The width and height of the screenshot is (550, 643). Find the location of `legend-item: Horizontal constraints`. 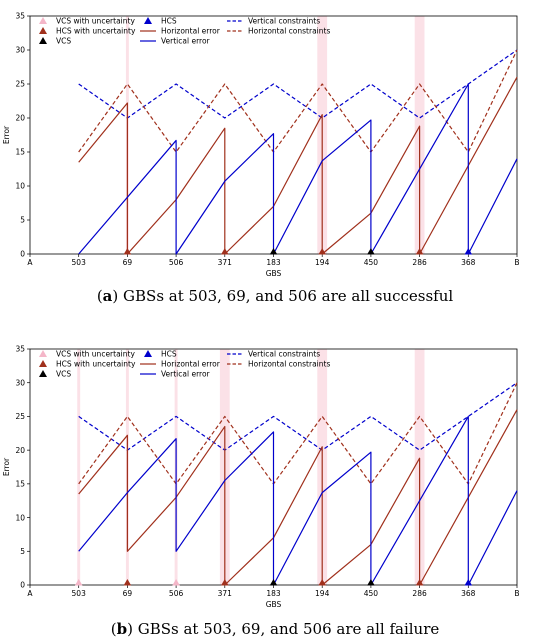

legend-item: Horizontal constraints is located at coordinates (278, 364).